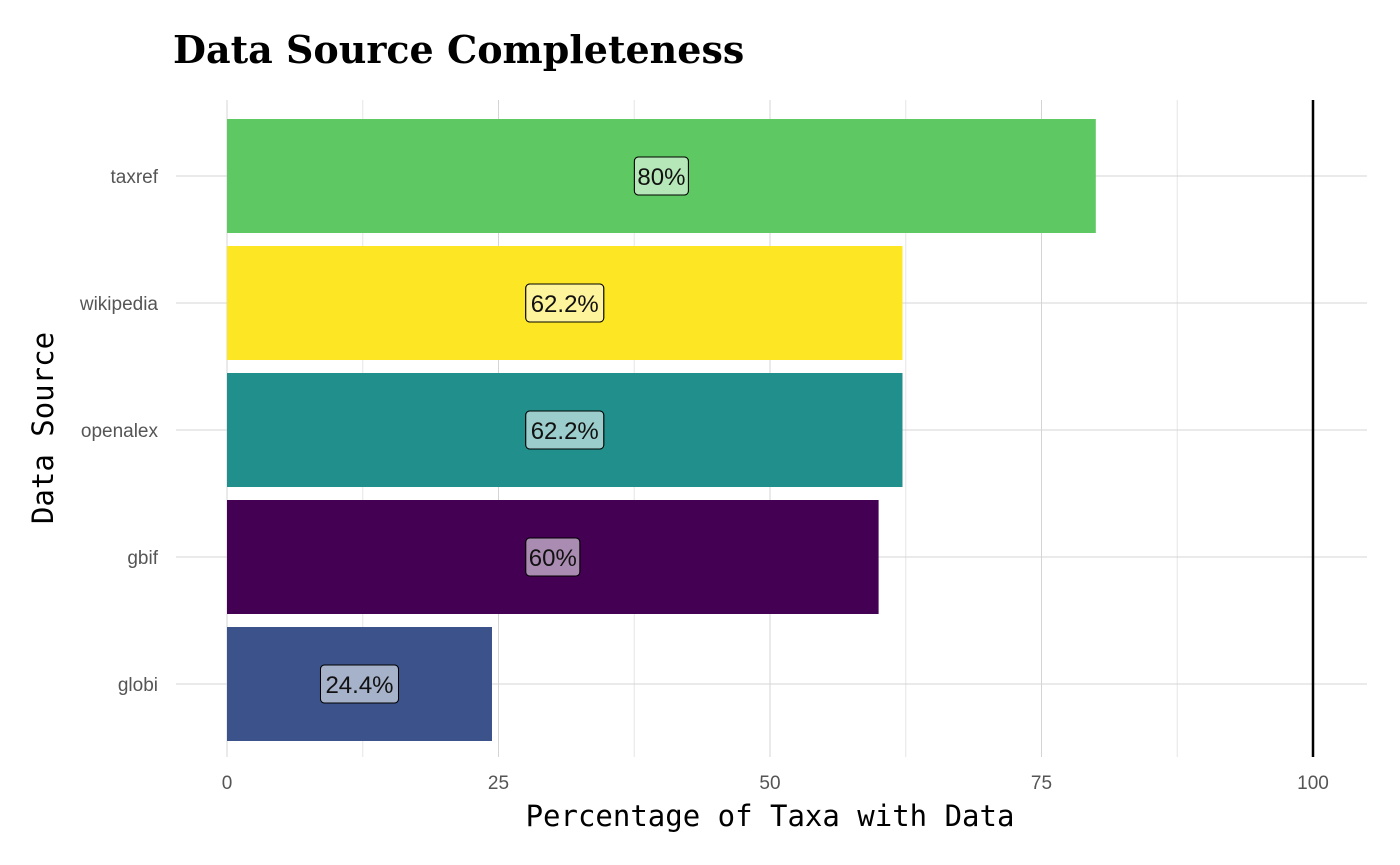 The width and height of the screenshot is (1400, 865). Describe the element at coordinates (43, 428) in the screenshot. I see `y-axis-title: Data Source` at that location.